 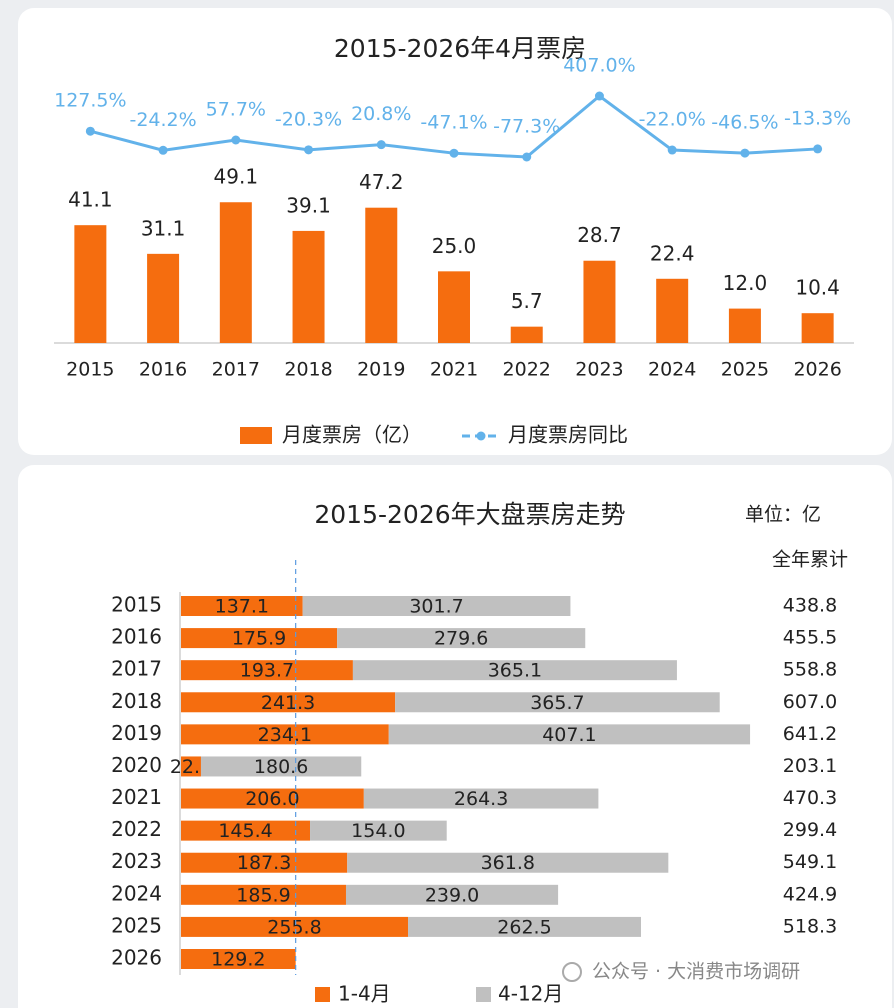 What do you see at coordinates (381, 370) in the screenshot?
I see `x-tick-label: 2019` at bounding box center [381, 370].